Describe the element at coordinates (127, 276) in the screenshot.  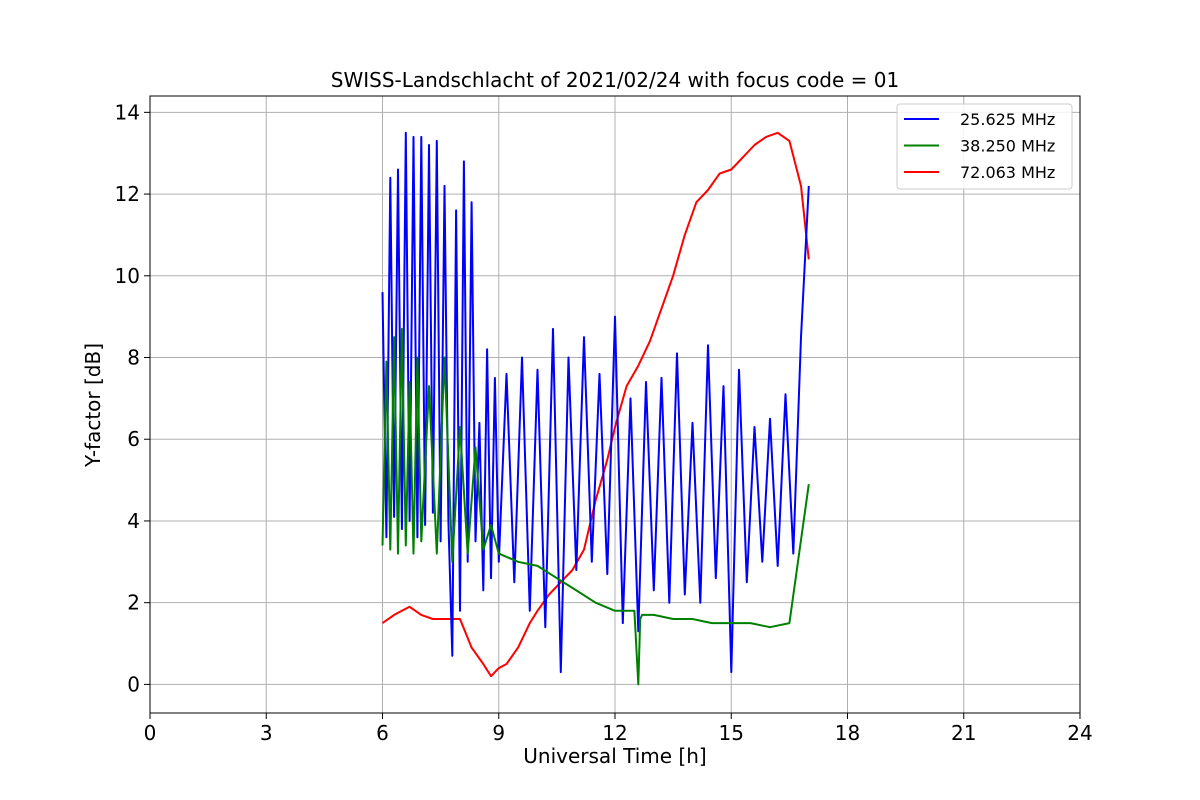
I see `y-tick-label: 10` at that location.